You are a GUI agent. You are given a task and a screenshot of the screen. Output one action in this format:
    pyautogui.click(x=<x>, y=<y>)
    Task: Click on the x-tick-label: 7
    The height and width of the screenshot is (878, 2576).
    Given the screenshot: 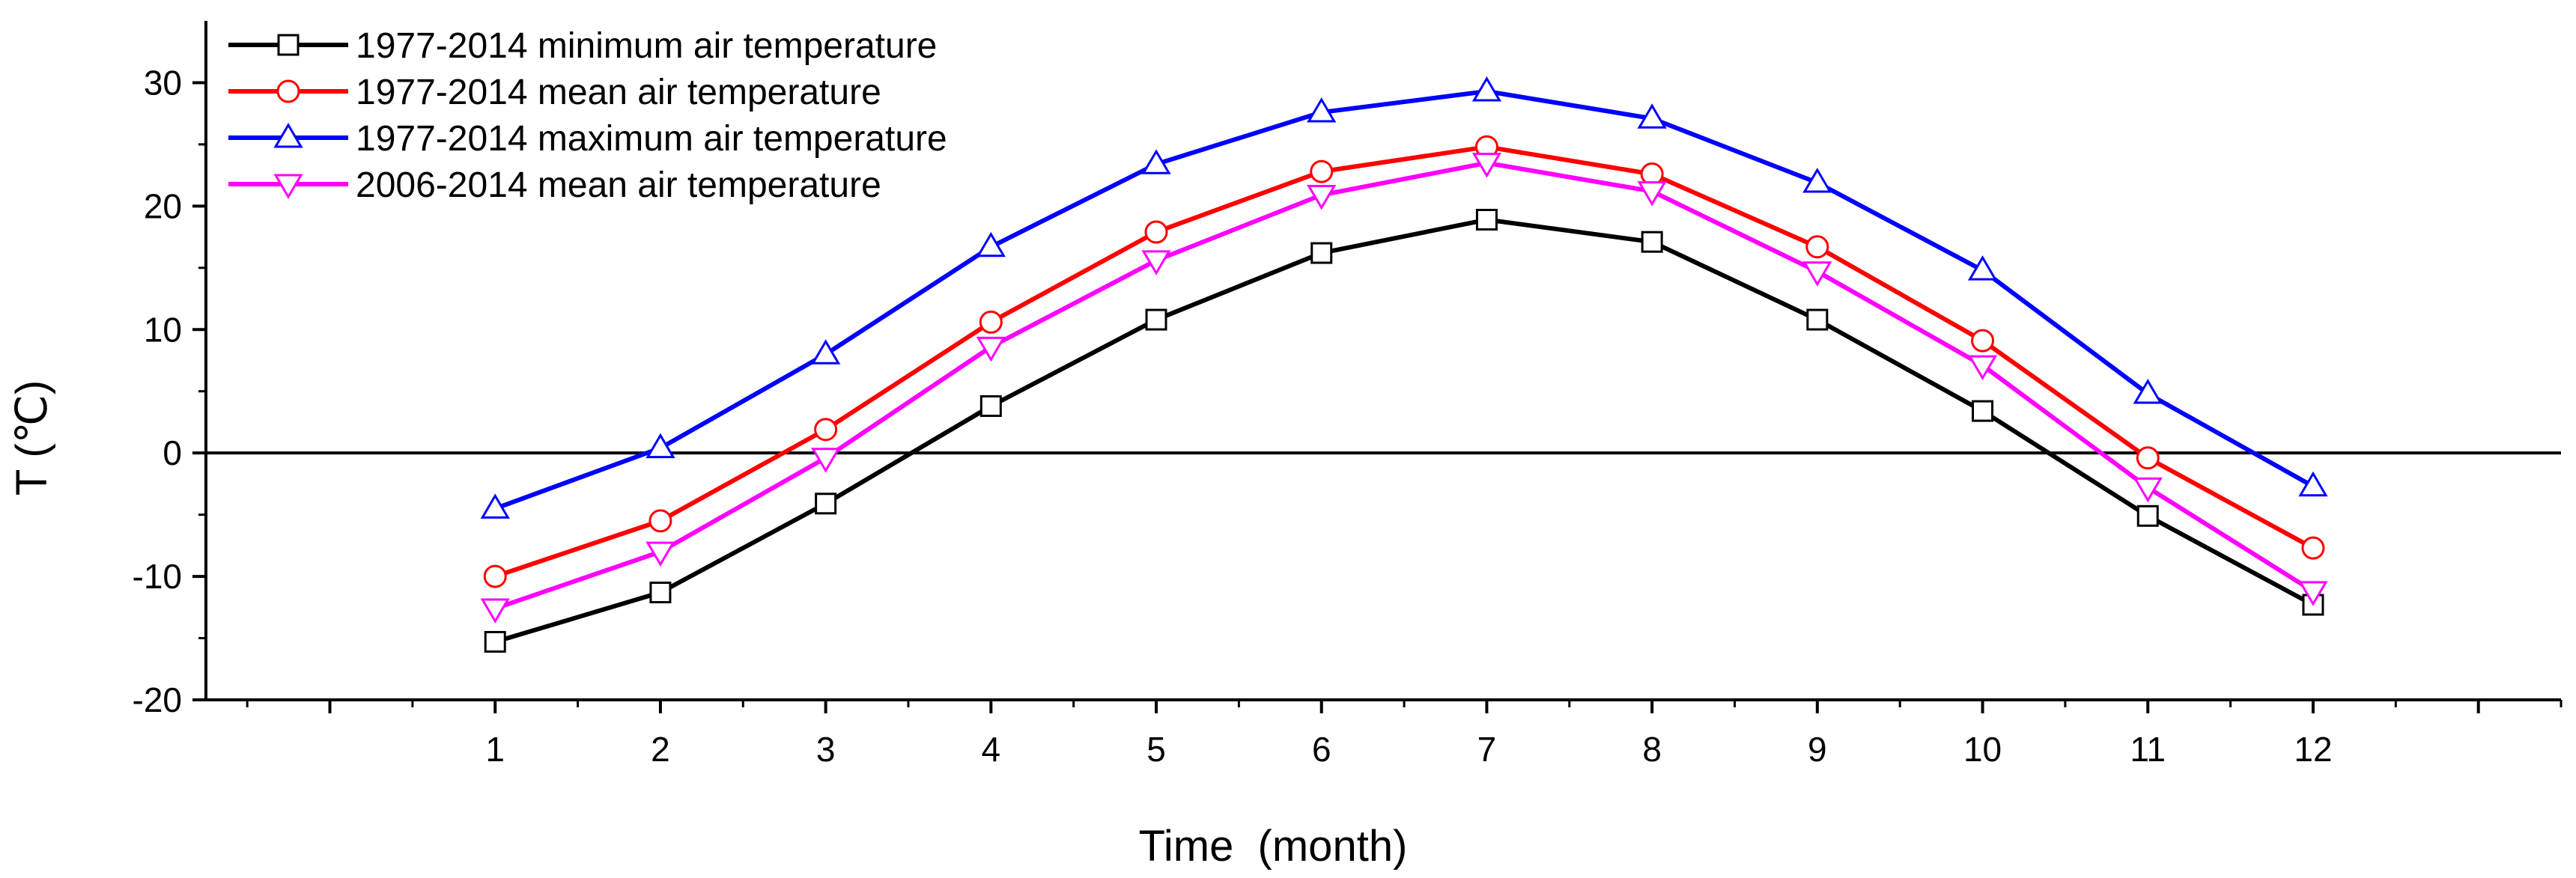 What is the action you would take?
    pyautogui.click(x=1487, y=749)
    